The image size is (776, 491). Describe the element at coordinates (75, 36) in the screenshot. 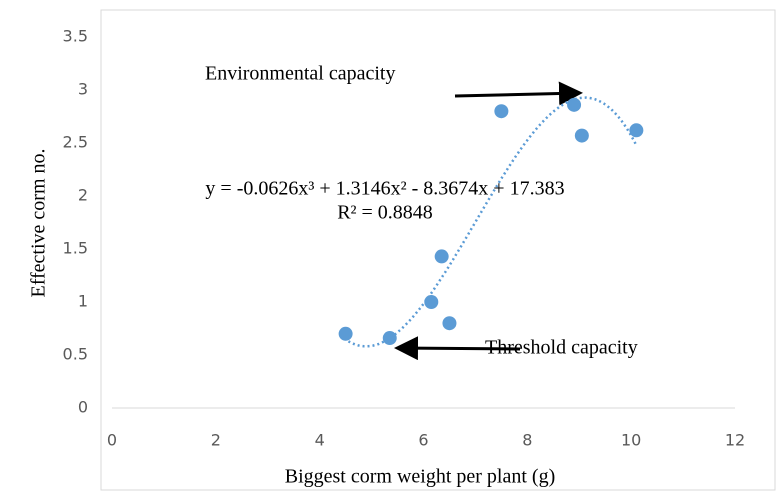

I see `y-tick-label: 3.5` at that location.